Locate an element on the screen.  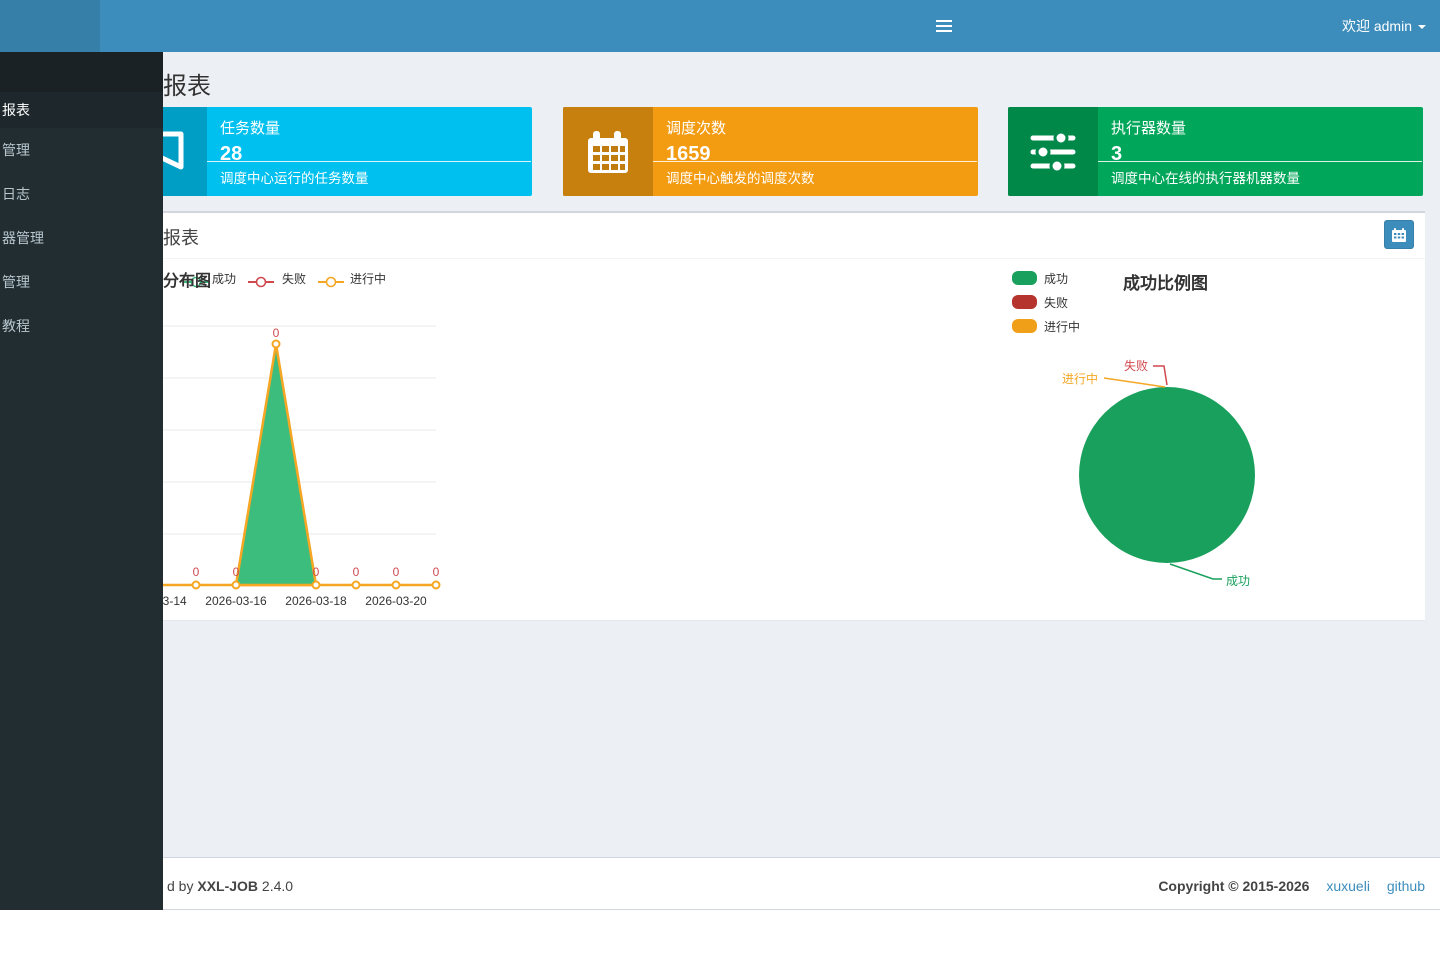
pie-legend-label-running: 进行中 is located at coordinates (1062, 327).